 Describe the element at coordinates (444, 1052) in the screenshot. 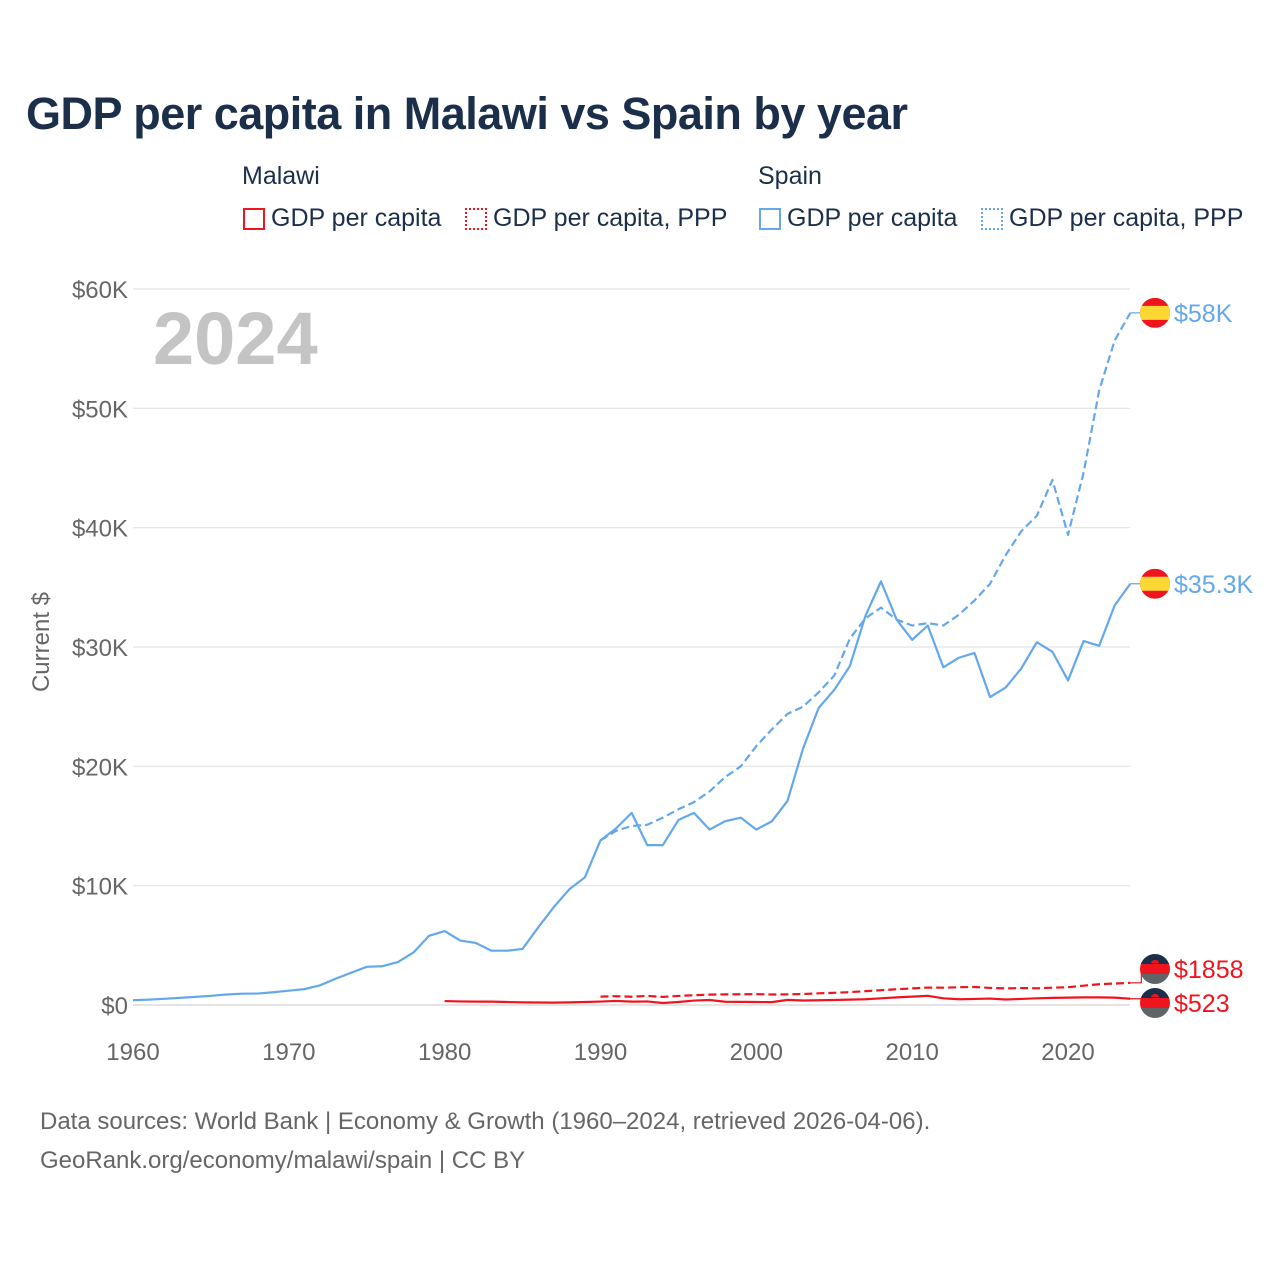

I see `x-tick-label: 1980` at that location.